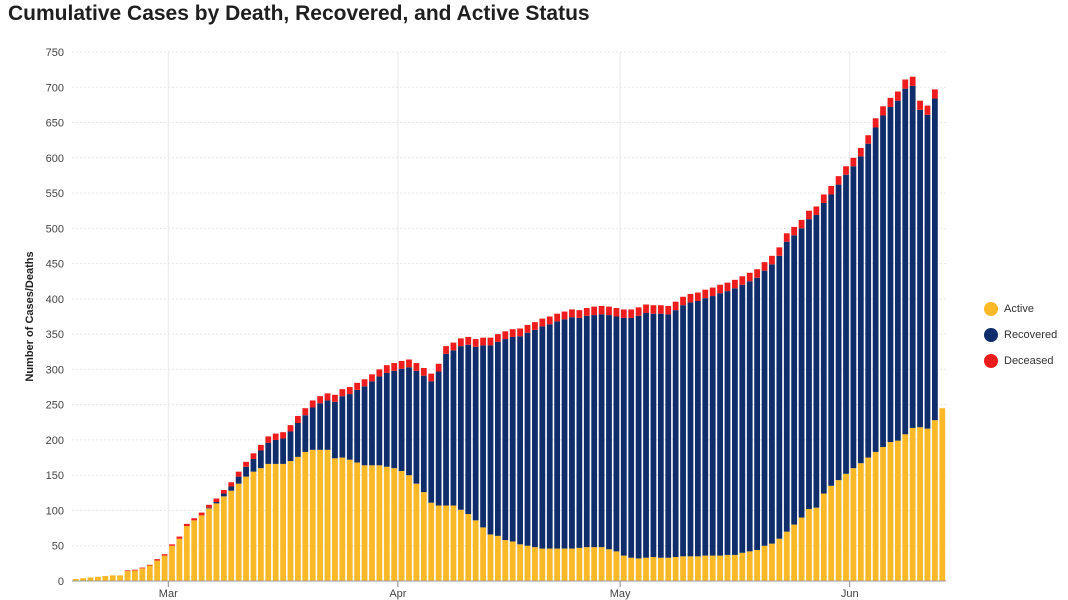 The width and height of the screenshot is (1068, 600). I want to click on legend-item-deceased: Deceased, so click(1020, 361).